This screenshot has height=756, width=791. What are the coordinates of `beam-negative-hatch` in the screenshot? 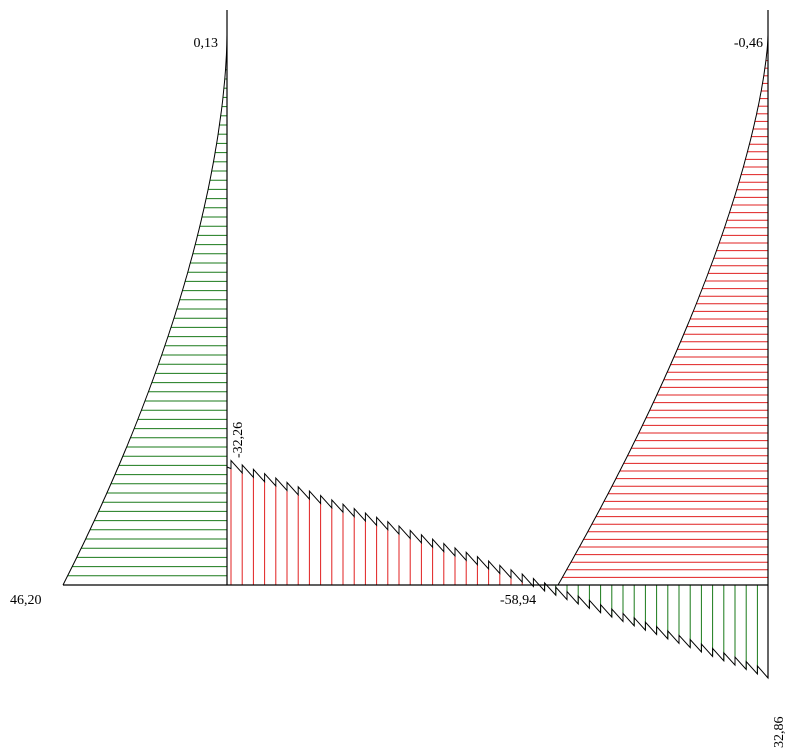 It's located at (376, 526).